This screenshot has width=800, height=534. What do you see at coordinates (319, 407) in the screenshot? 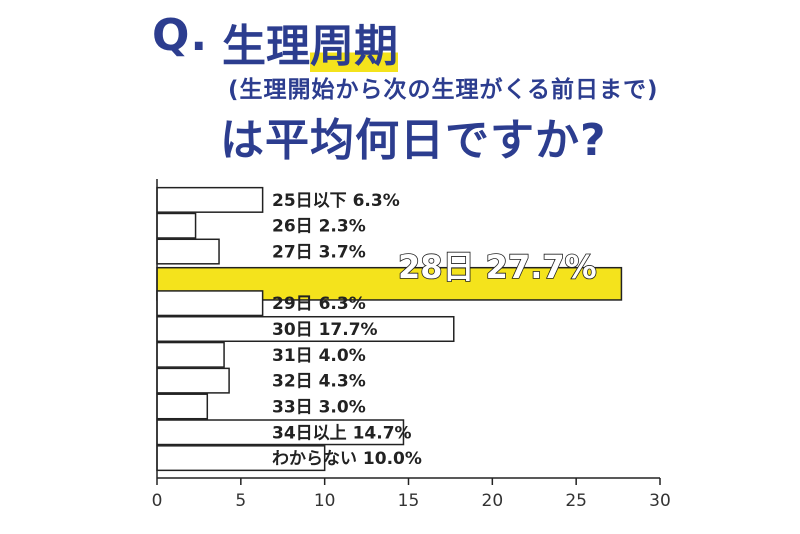
I see `bar-label-8: 33日 3.0%` at bounding box center [319, 407].